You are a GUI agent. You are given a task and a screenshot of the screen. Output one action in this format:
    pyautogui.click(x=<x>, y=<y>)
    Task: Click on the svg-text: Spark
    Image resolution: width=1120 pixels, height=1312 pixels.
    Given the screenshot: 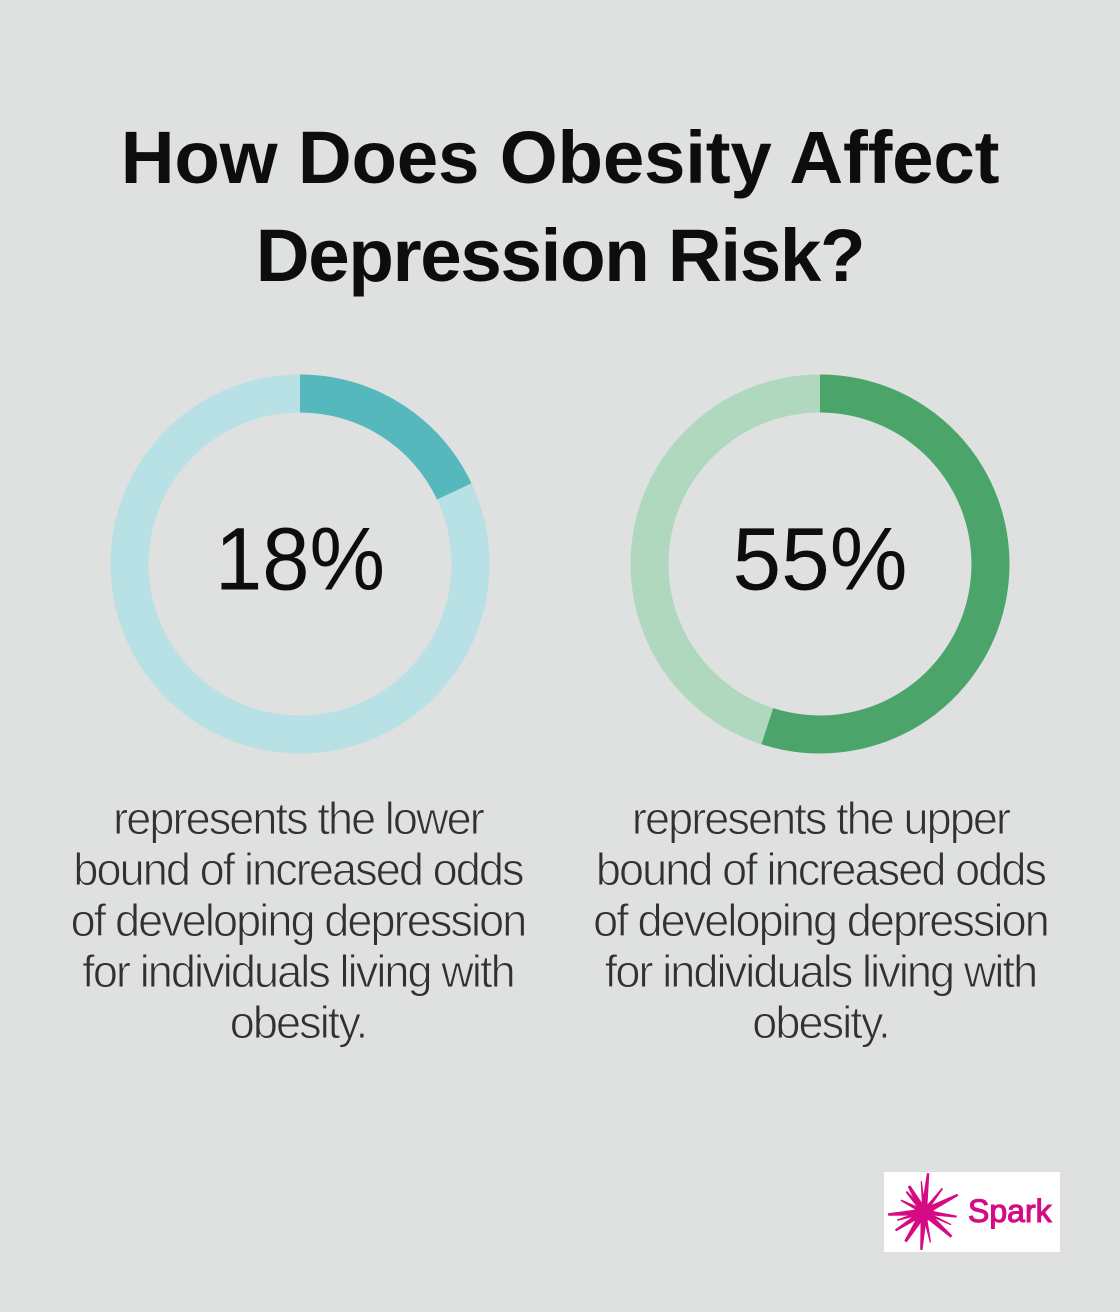 What is the action you would take?
    pyautogui.click(x=1010, y=1211)
    